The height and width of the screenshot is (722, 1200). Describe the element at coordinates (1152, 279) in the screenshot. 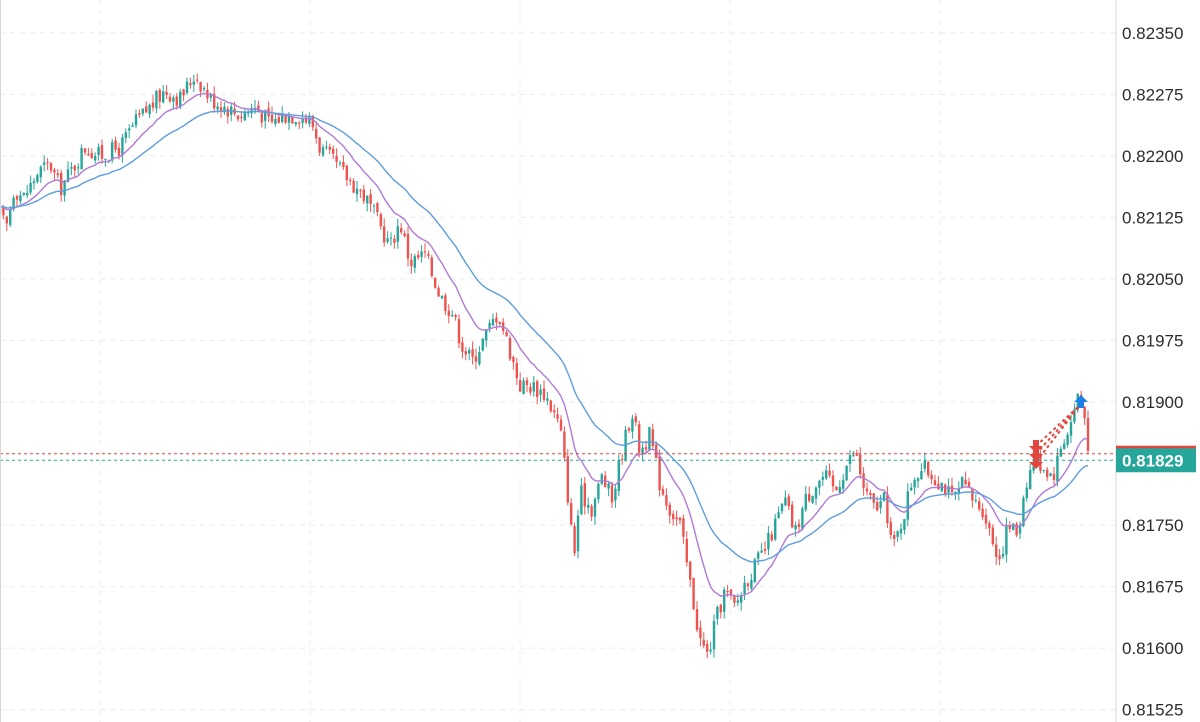

I see `price-tick-label: 0.82050` at that location.